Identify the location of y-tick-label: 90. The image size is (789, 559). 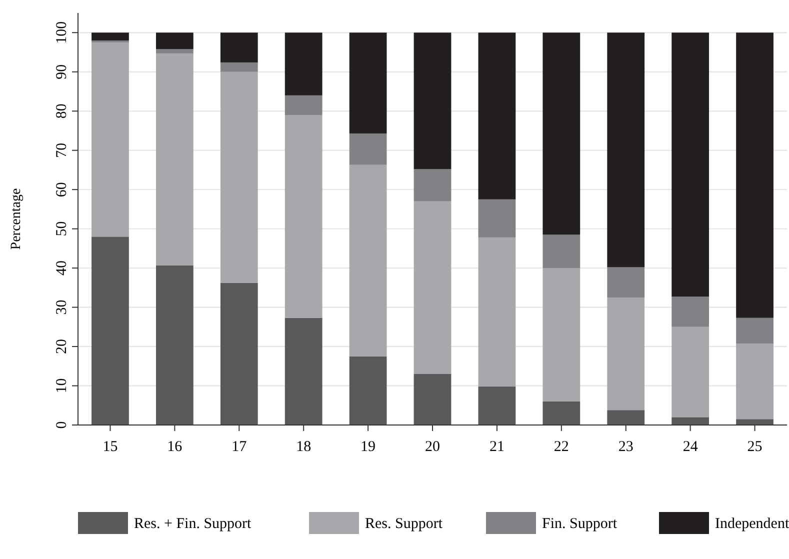
(62, 72).